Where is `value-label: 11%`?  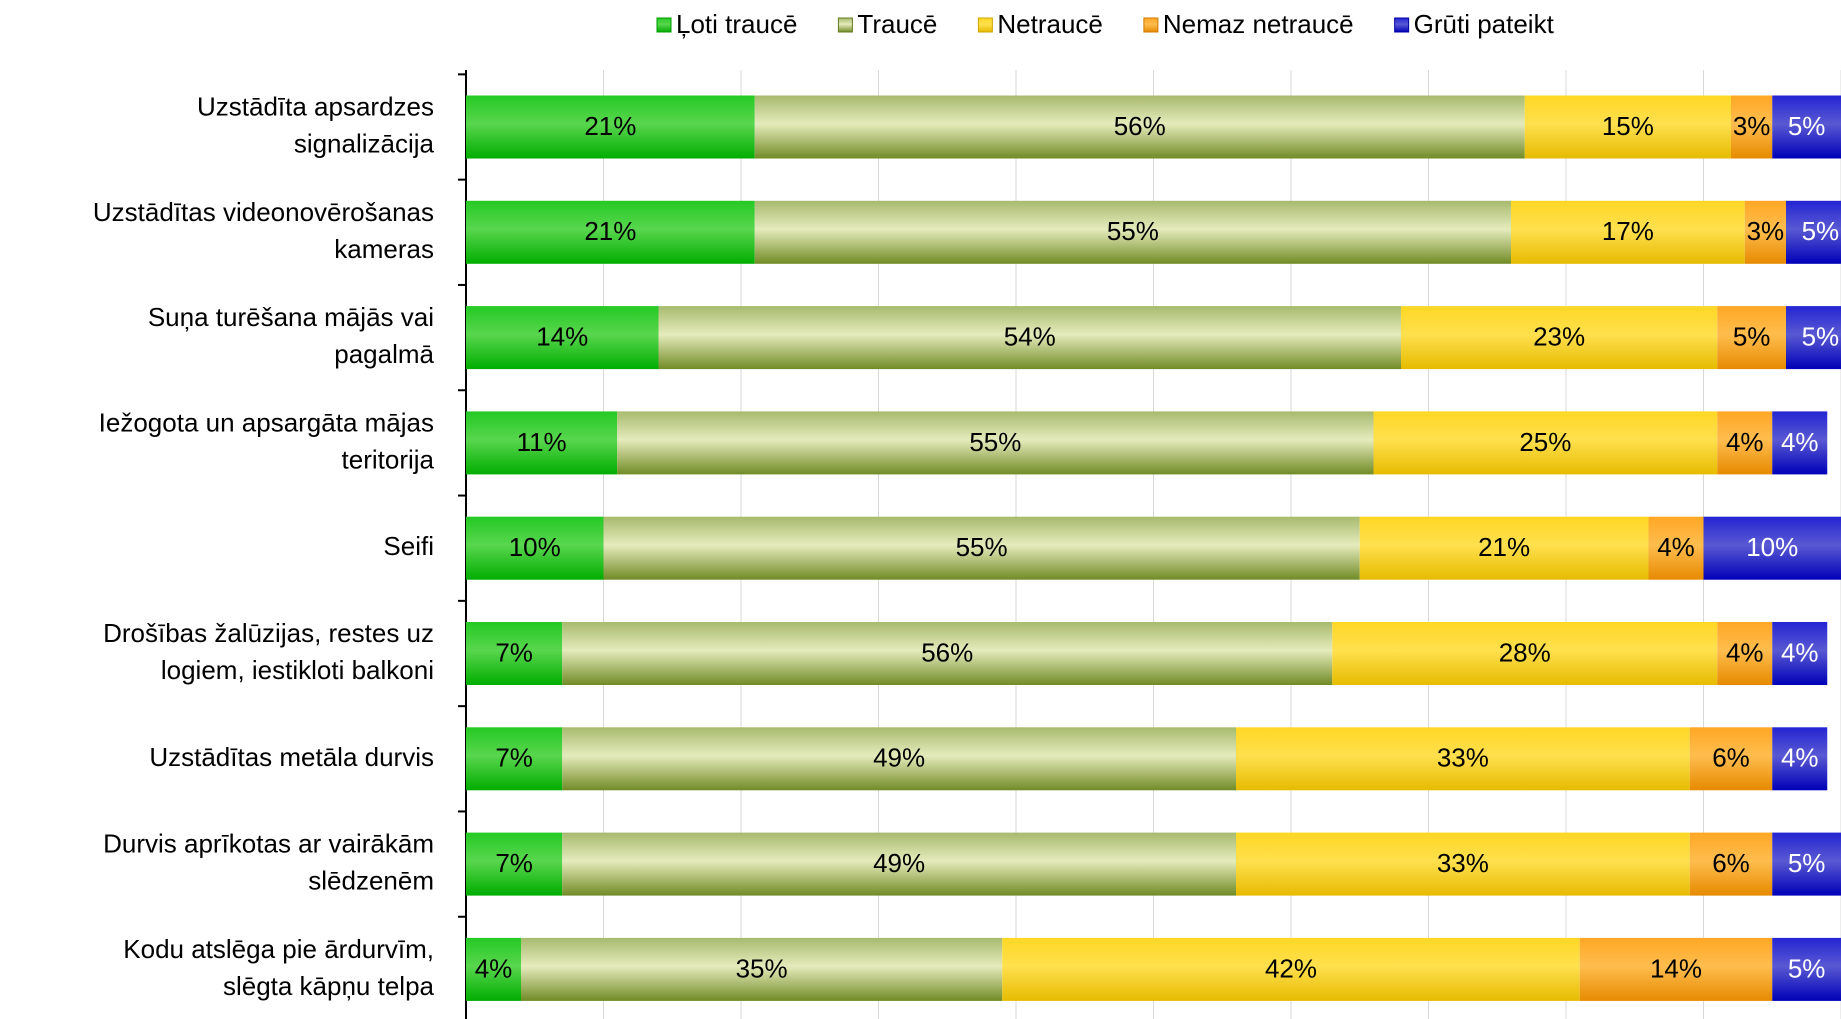
value-label: 11% is located at coordinates (542, 442).